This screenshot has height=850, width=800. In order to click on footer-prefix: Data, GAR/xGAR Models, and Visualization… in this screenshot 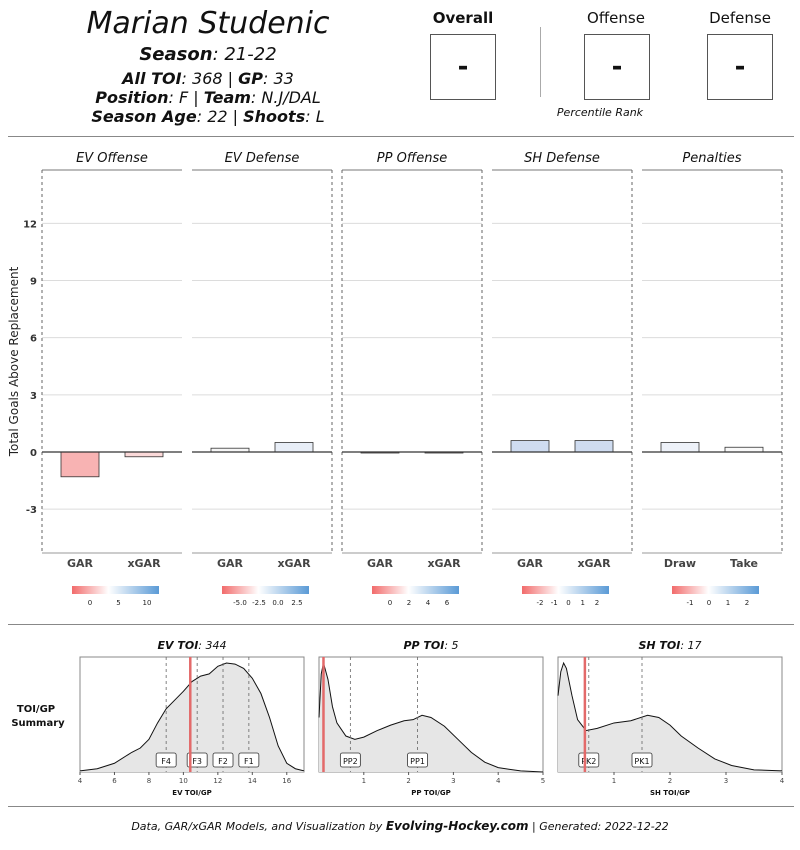, I will do `click(258, 826)`.